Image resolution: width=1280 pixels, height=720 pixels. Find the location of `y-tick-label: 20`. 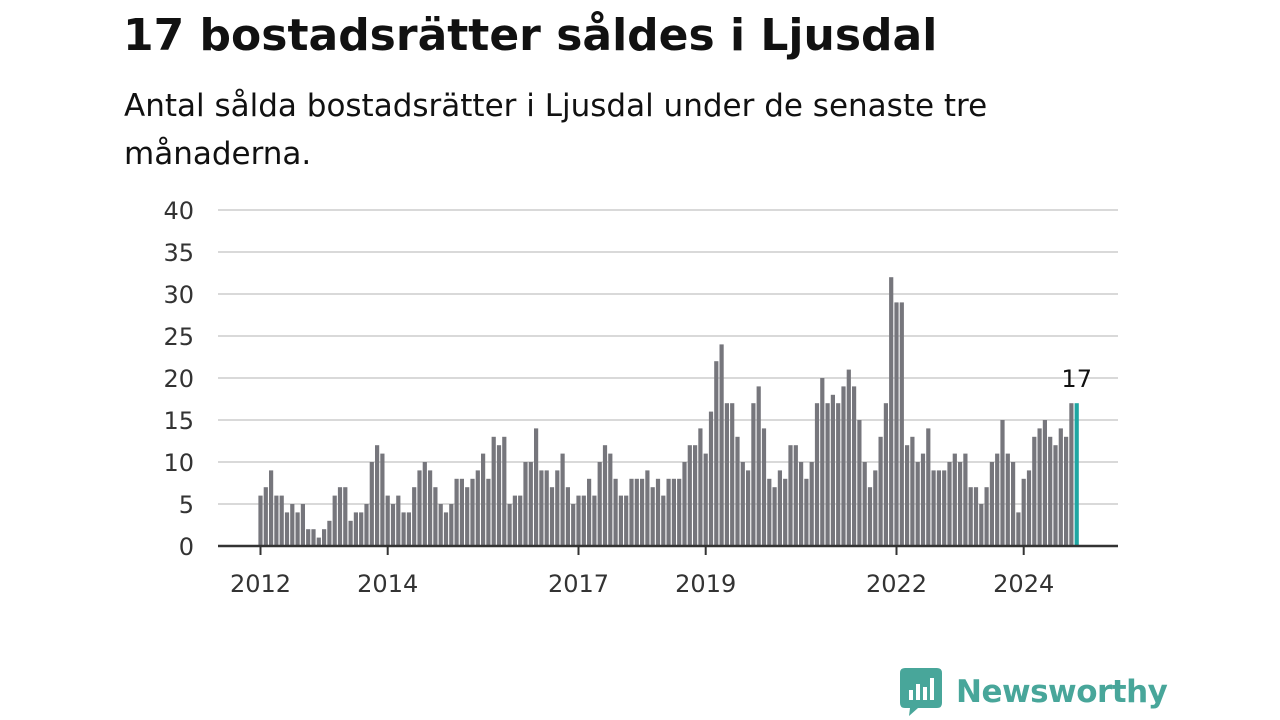

y-tick-label: 20 is located at coordinates (178, 379).